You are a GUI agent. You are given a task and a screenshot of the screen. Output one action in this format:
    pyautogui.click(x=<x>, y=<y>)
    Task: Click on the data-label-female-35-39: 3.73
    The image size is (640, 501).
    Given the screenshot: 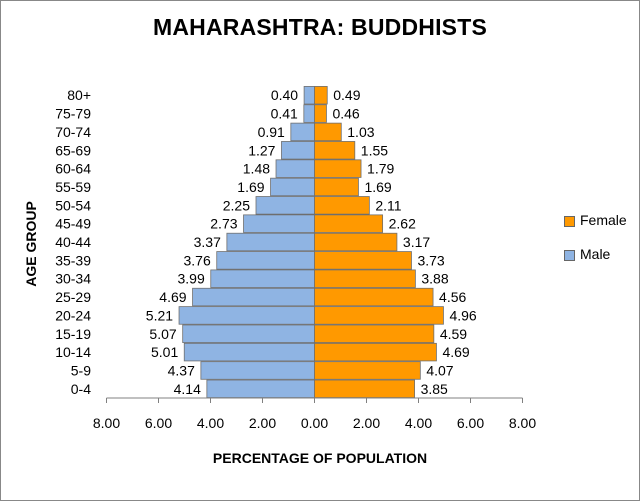 What is the action you would take?
    pyautogui.click(x=430, y=260)
    